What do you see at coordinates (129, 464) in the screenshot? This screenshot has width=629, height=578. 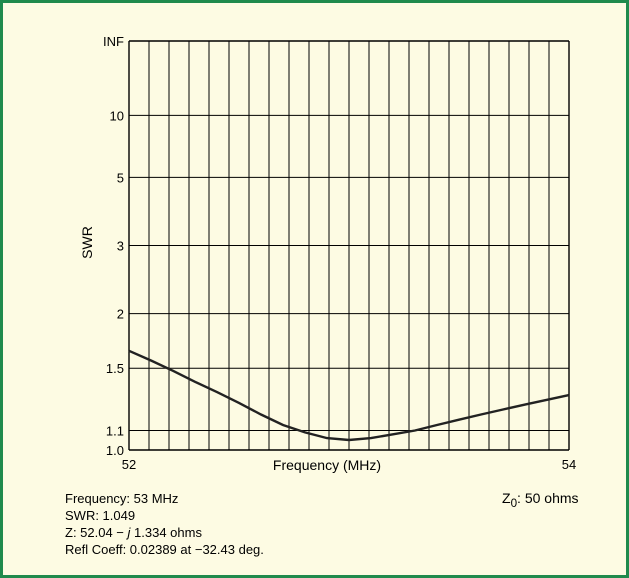 I see `x-tick-label: 52` at bounding box center [129, 464].